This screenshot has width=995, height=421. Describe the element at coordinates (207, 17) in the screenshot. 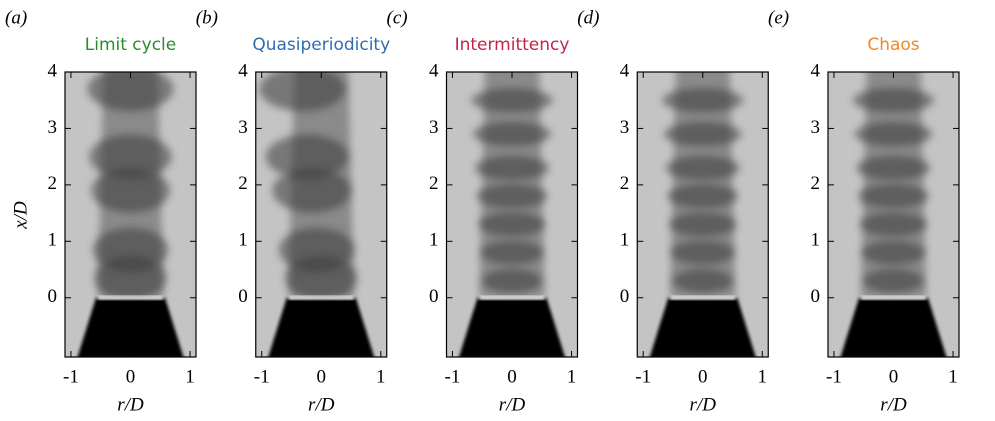

I see `panel-label: (b)` at that location.